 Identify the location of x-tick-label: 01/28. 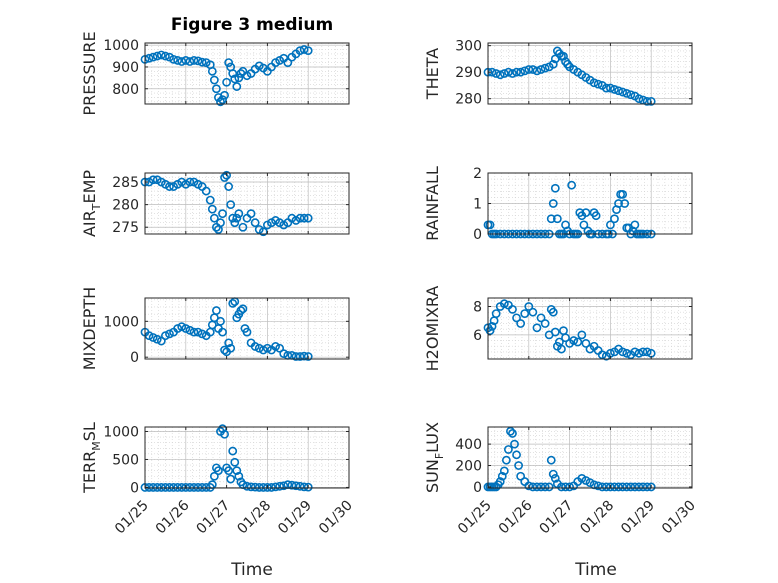
(254, 518).